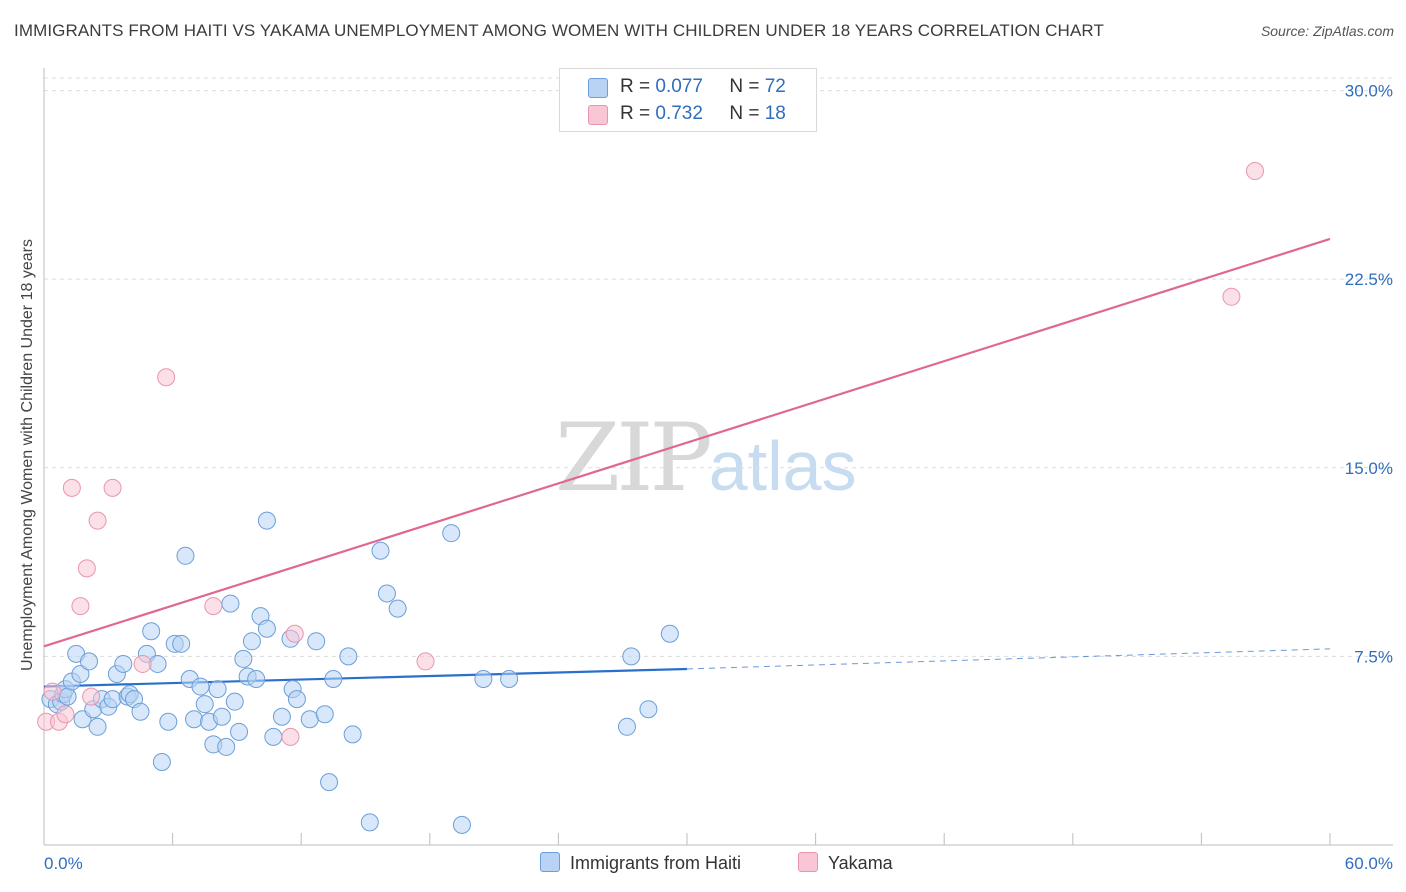 This screenshot has width=1406, height=892. Describe the element at coordinates (706, 458) in the screenshot. I see `watermark: ZIPatlas` at that location.